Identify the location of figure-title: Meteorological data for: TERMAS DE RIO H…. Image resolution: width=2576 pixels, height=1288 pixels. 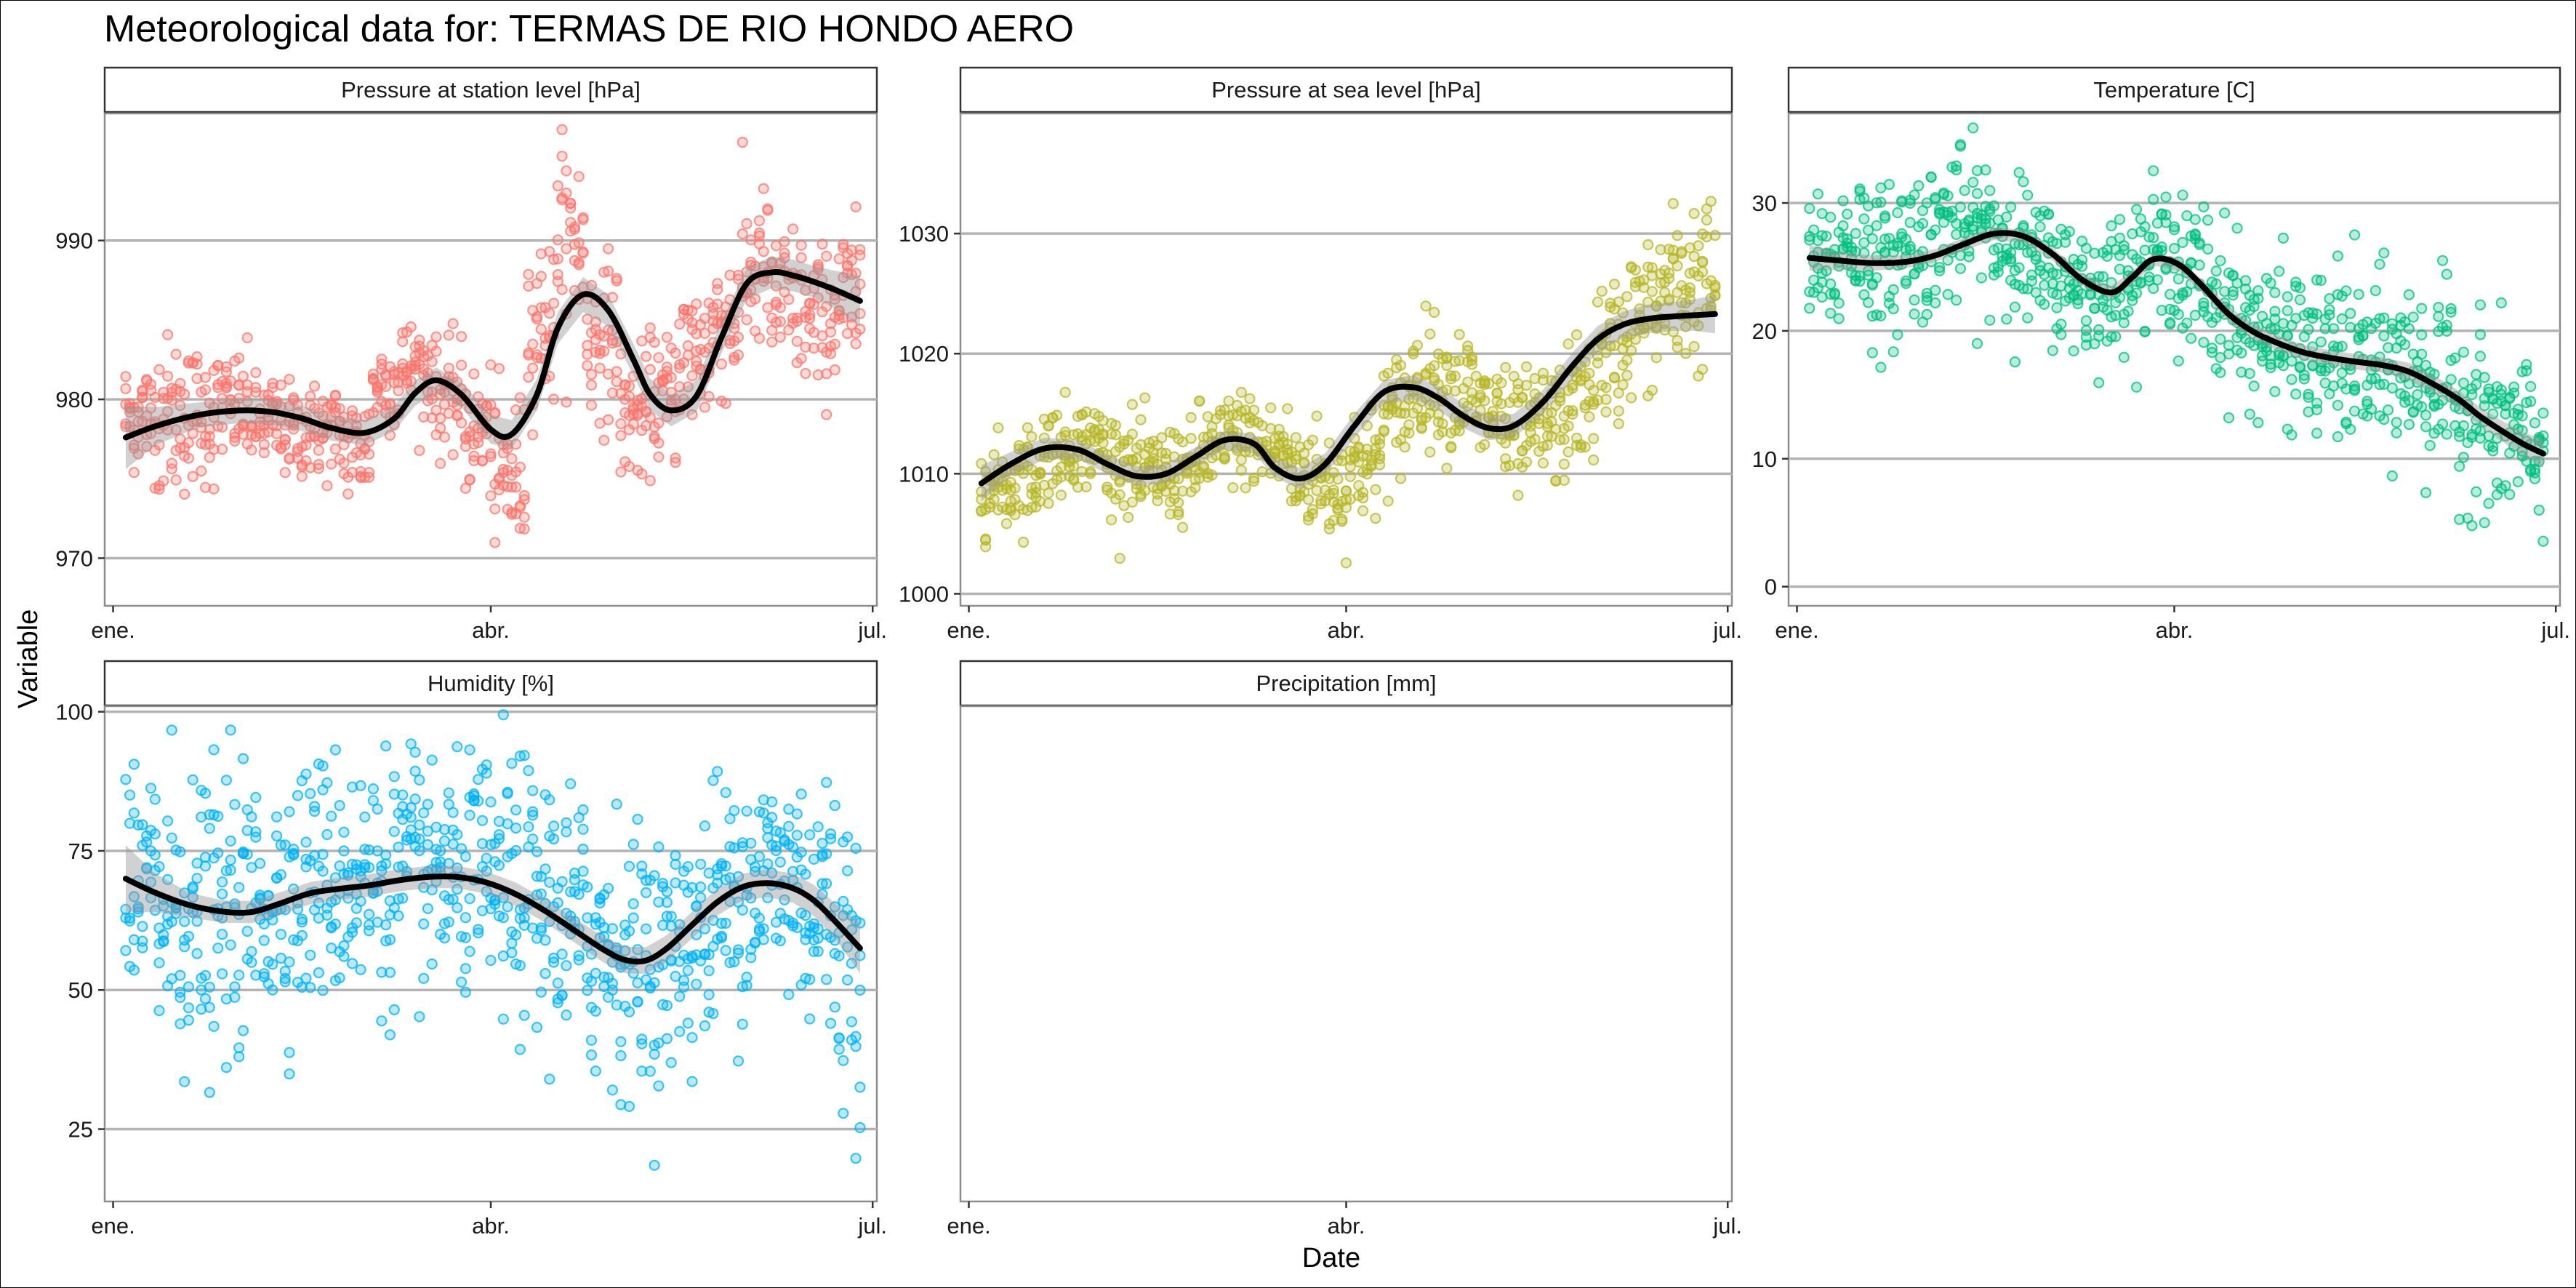
(589, 29).